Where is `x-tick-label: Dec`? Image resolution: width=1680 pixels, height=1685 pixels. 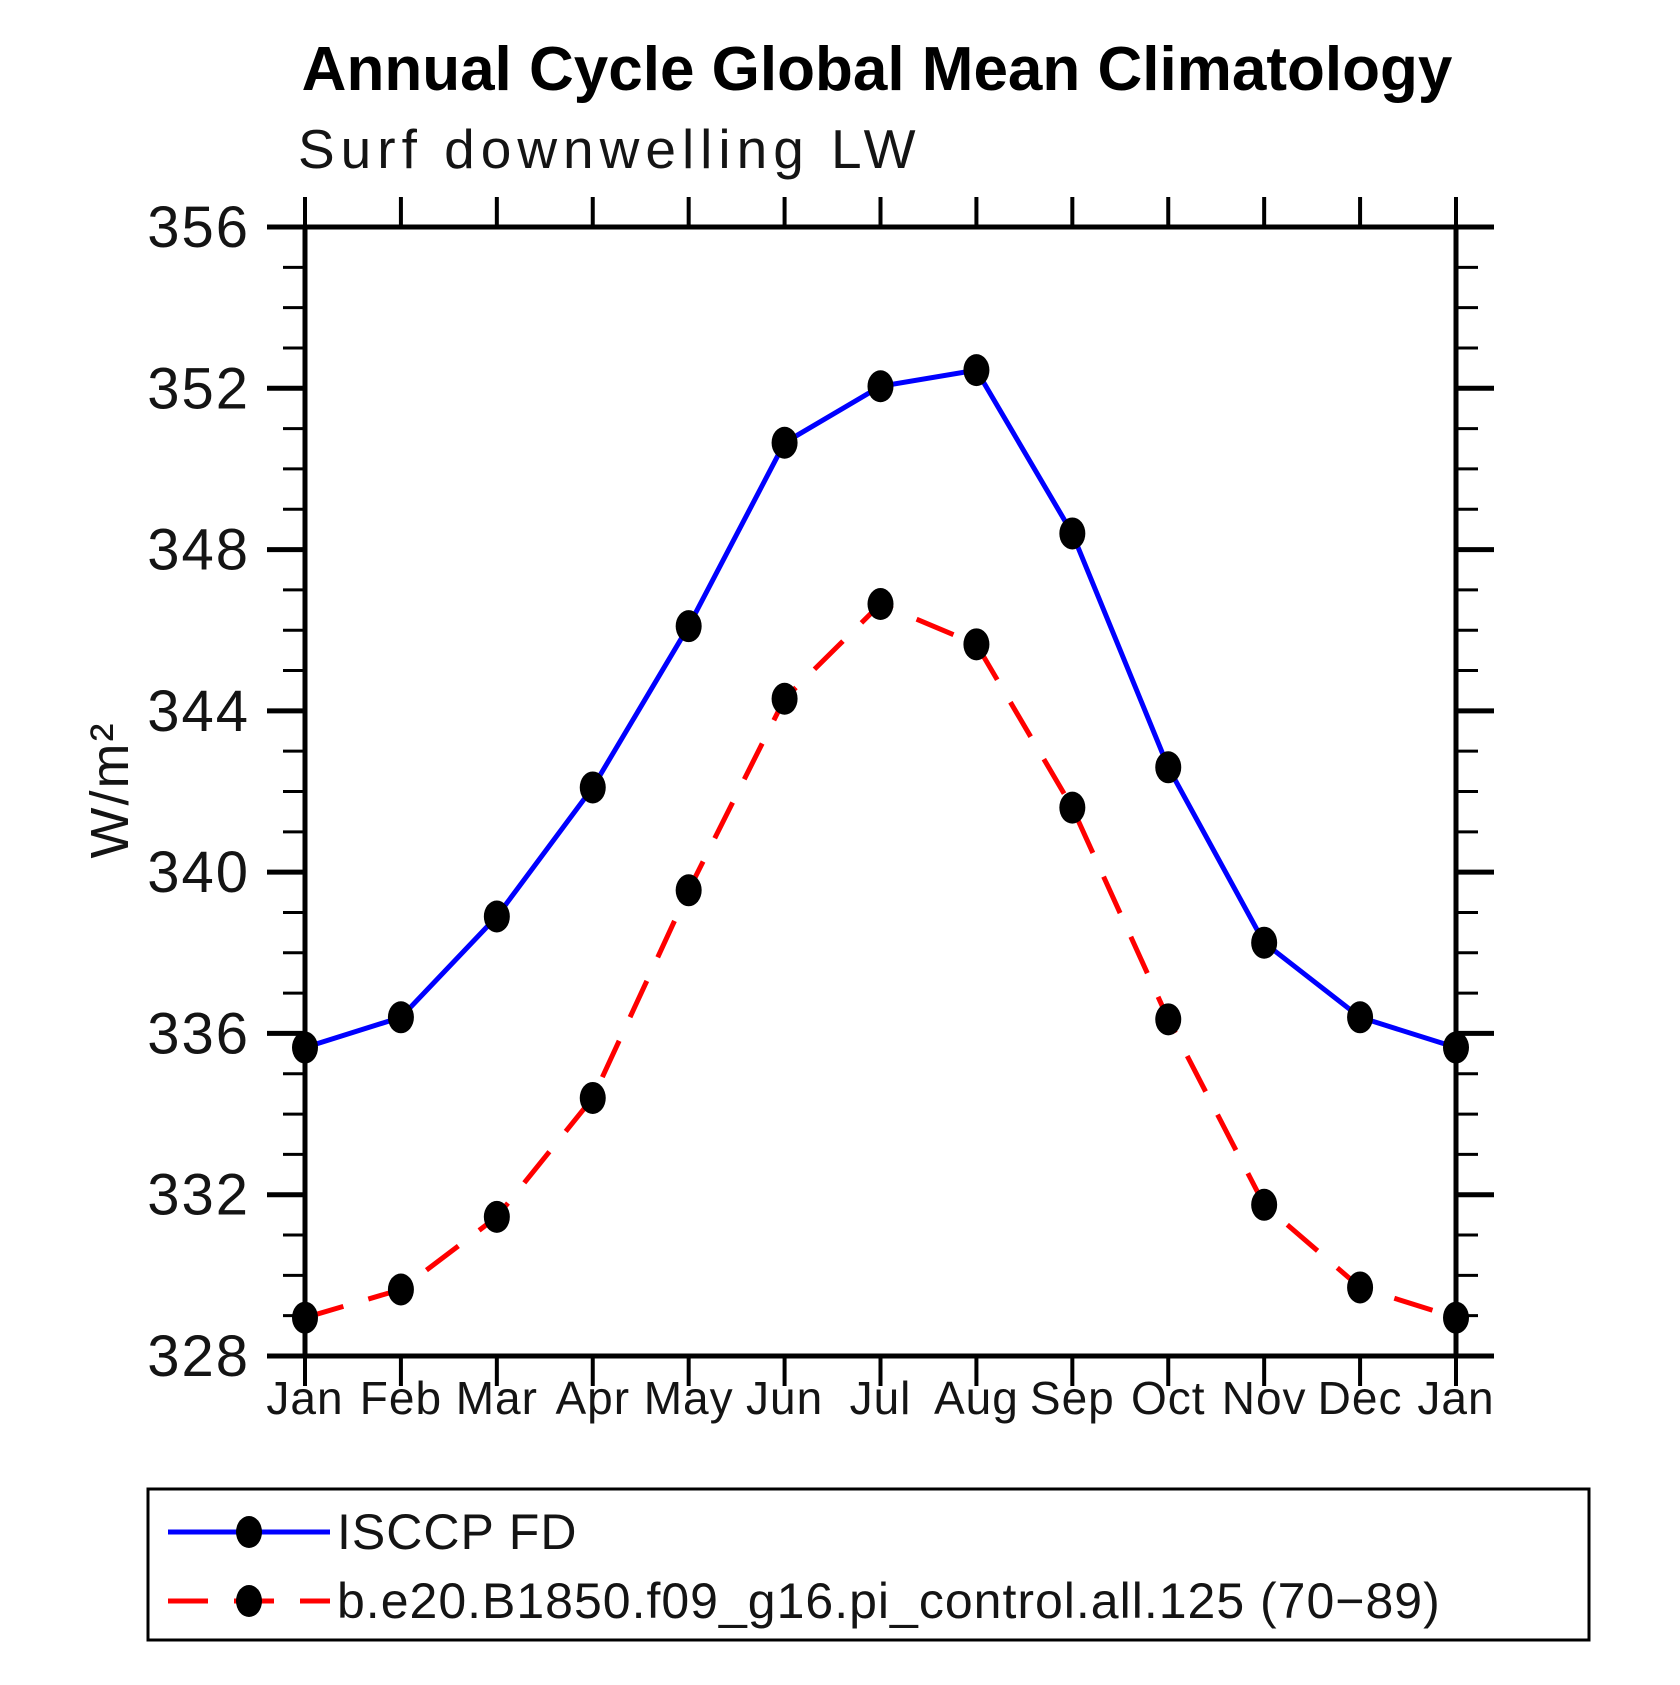
x-tick-label: Dec is located at coordinates (1360, 1398).